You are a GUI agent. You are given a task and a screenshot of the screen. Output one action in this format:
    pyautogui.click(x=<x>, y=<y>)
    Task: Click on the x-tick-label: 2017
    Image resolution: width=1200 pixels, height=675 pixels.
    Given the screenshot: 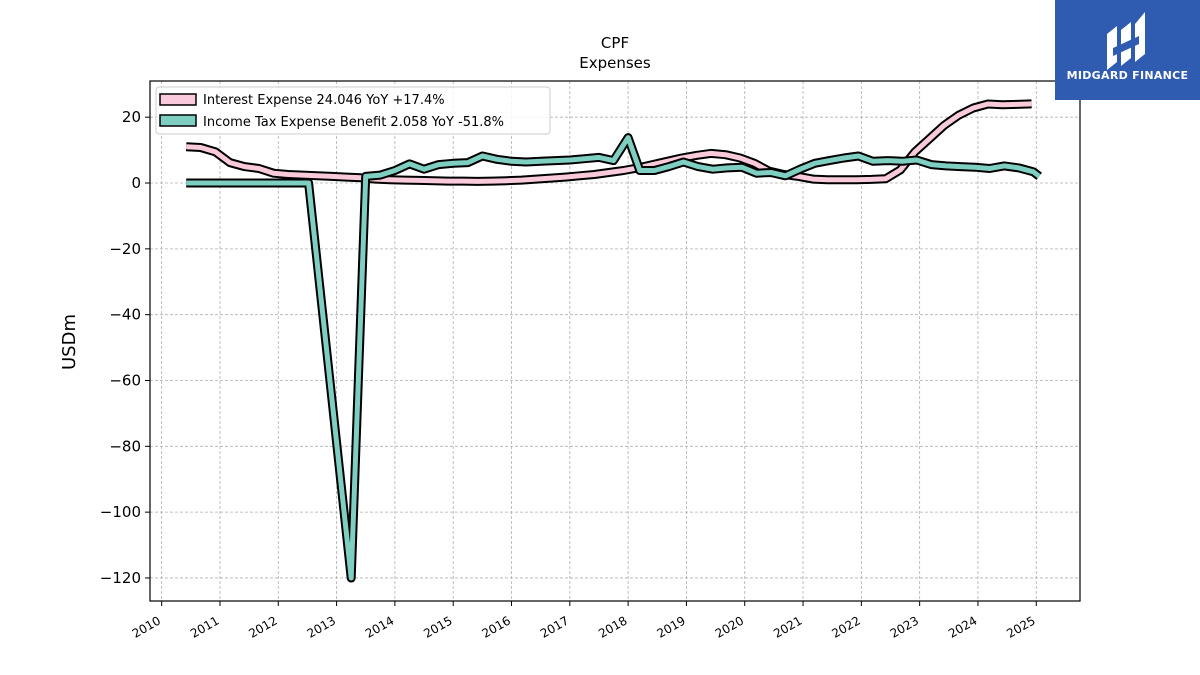 What is the action you would take?
    pyautogui.click(x=554, y=626)
    